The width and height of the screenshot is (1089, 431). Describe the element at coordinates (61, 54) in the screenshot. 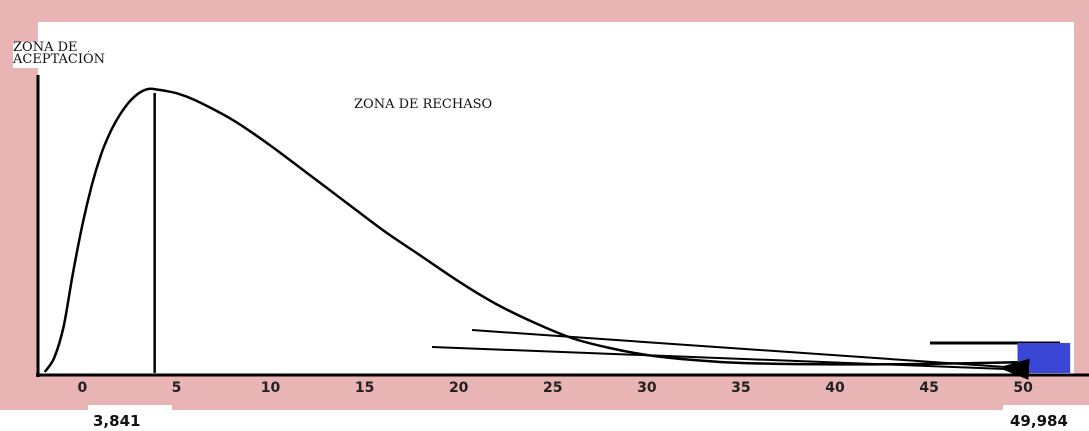

I see `acceptance-zone-label: ZONA DE ACEPTACIÓN` at that location.